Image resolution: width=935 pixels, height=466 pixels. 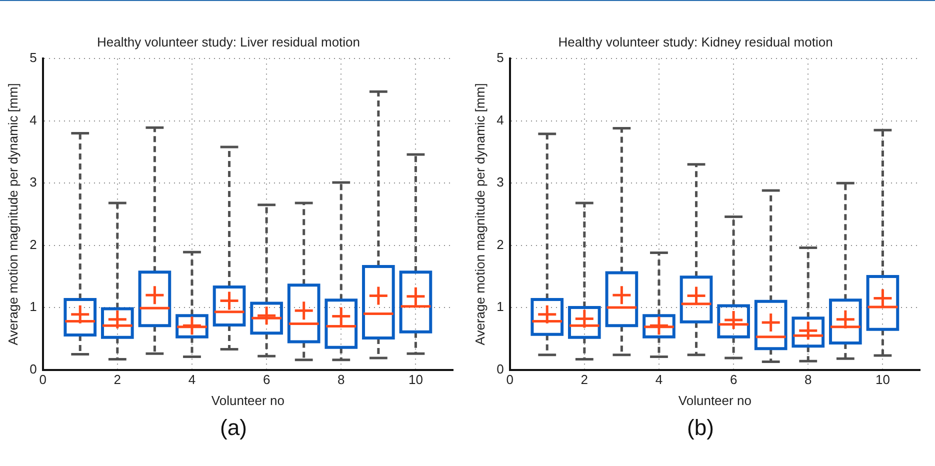 What do you see at coordinates (700, 428) in the screenshot?
I see `text: (b)` at bounding box center [700, 428].